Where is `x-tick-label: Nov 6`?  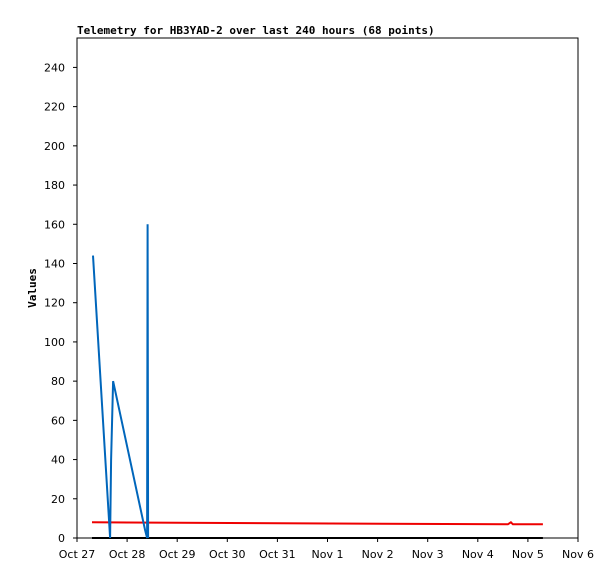
x-tick-label: Nov 6 is located at coordinates (578, 554).